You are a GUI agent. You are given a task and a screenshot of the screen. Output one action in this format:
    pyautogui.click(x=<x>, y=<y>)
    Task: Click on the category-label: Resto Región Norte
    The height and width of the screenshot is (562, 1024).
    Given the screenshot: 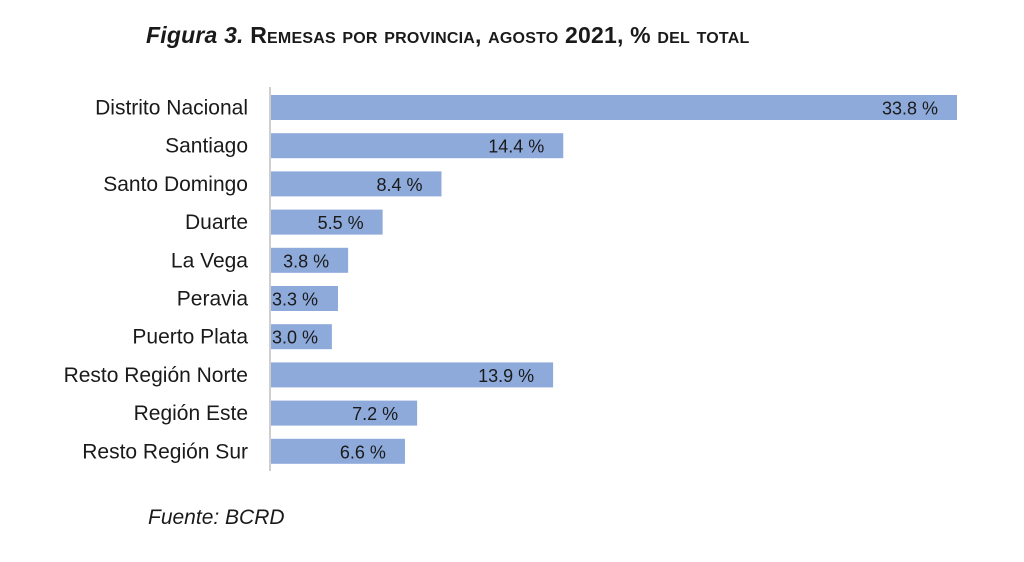 What is the action you would take?
    pyautogui.click(x=156, y=375)
    